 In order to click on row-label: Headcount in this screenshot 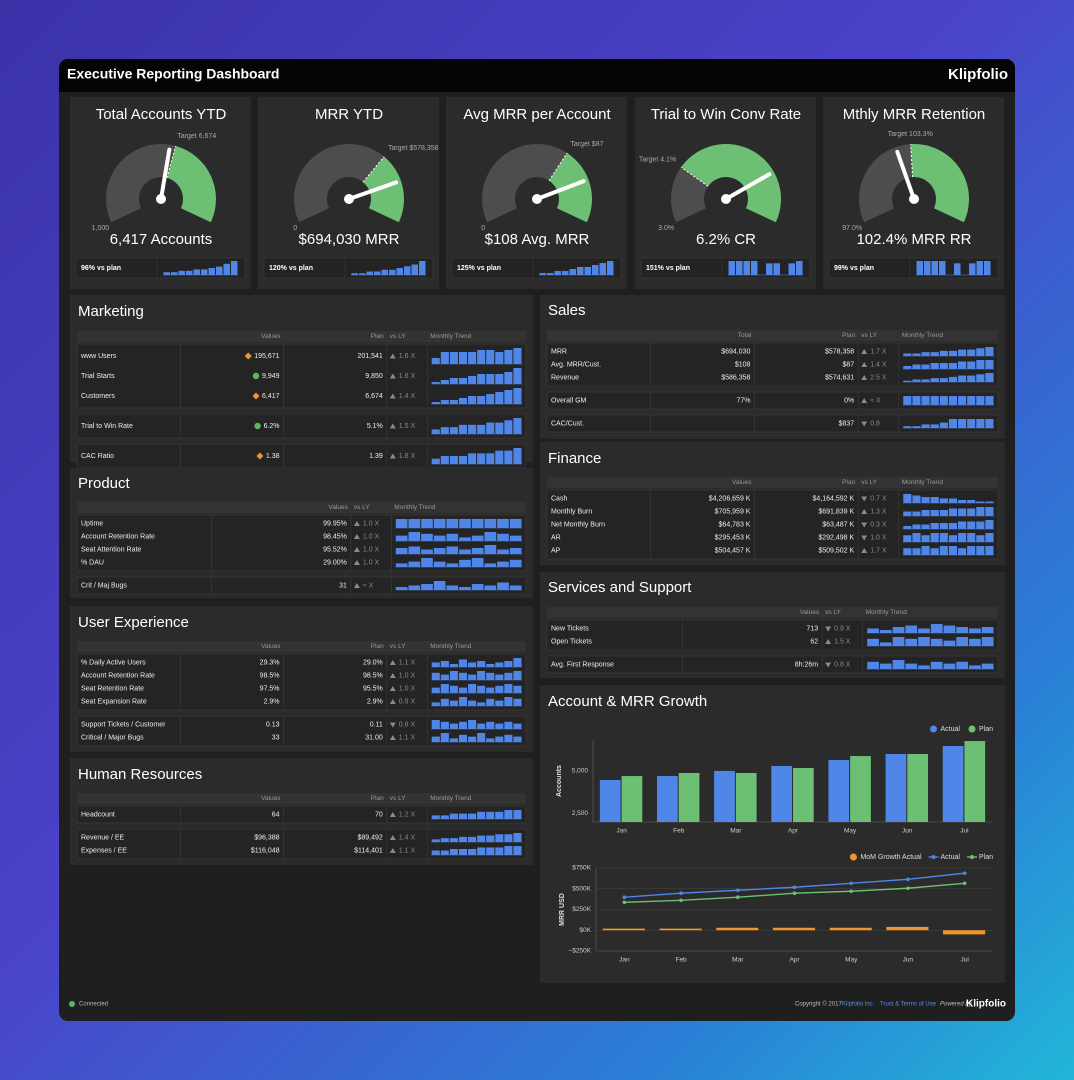, I will do `click(98, 814)`.